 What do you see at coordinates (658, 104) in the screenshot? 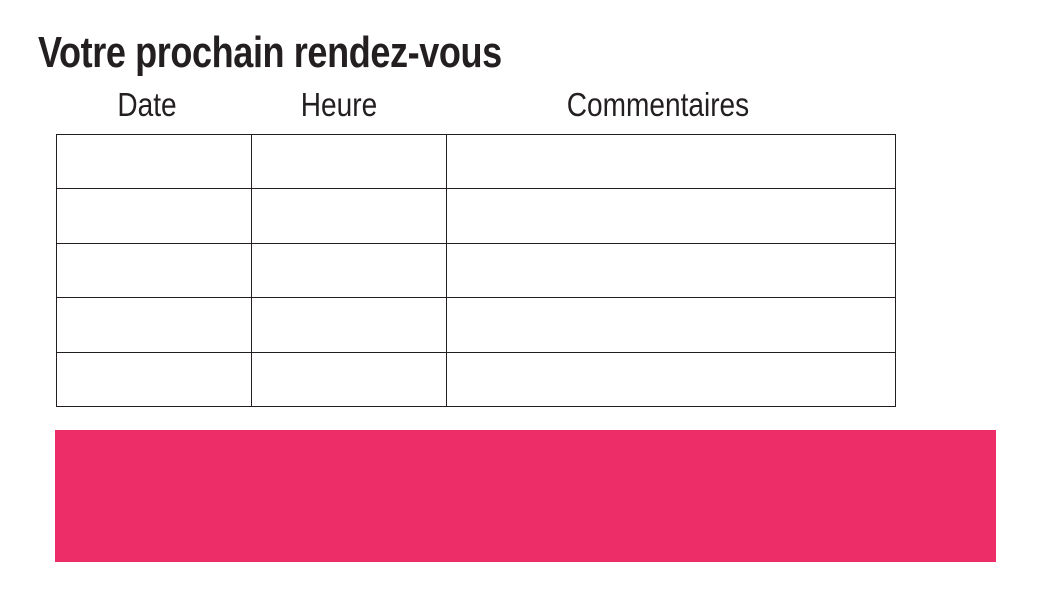
I see `column-header-commentaires: Commentaires` at bounding box center [658, 104].